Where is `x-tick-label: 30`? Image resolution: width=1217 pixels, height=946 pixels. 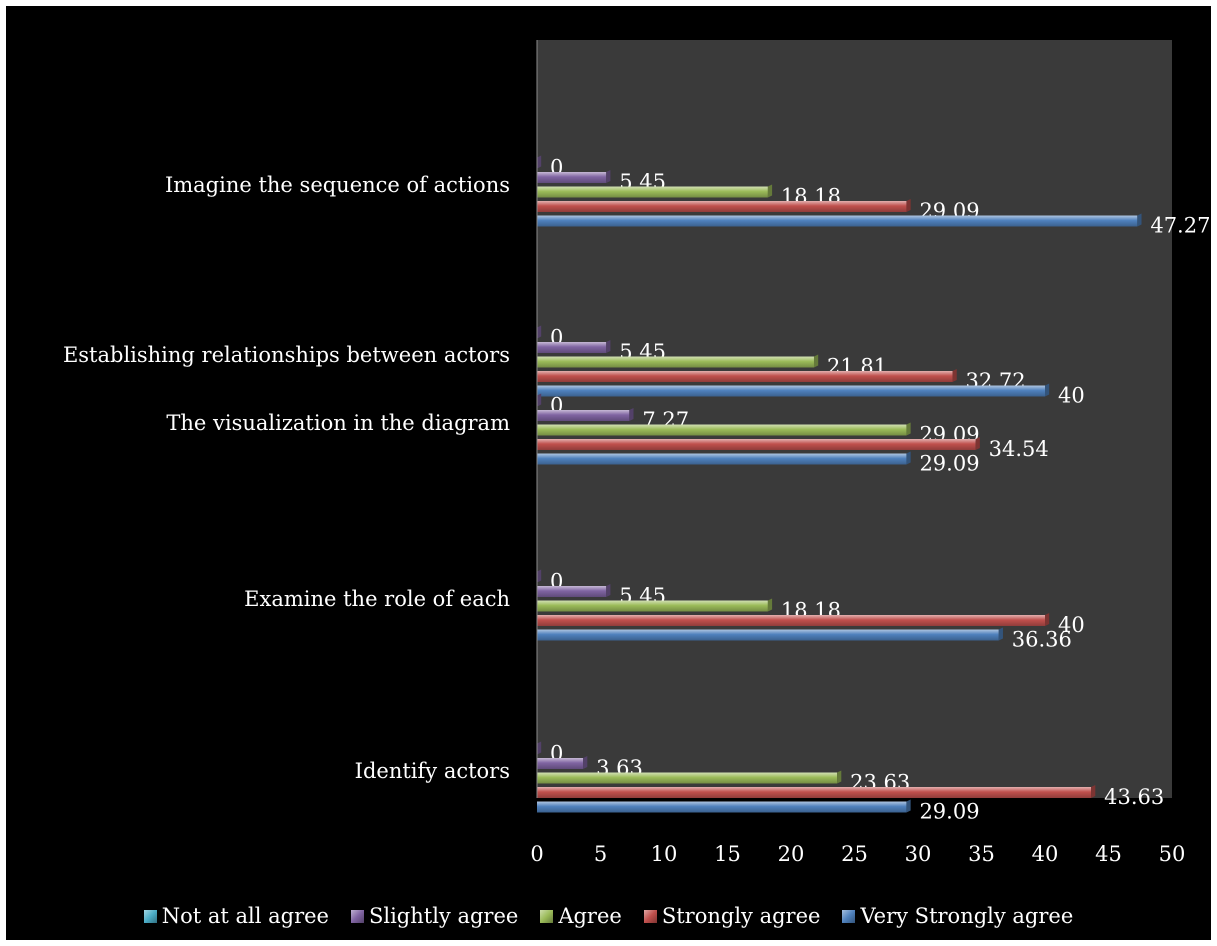
x-tick-label: 30 is located at coordinates (918, 854).